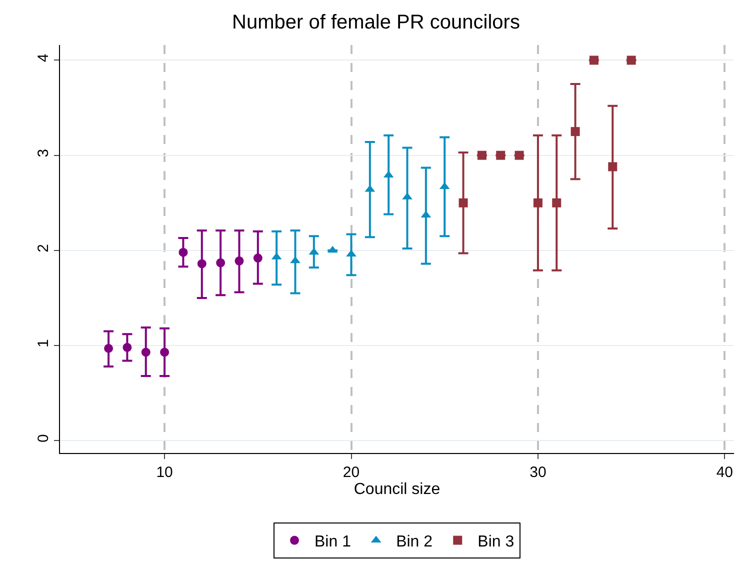 Image resolution: width=752 pixels, height=573 pixels. Describe the element at coordinates (538, 472) in the screenshot. I see `x-tick-label: 30` at that location.